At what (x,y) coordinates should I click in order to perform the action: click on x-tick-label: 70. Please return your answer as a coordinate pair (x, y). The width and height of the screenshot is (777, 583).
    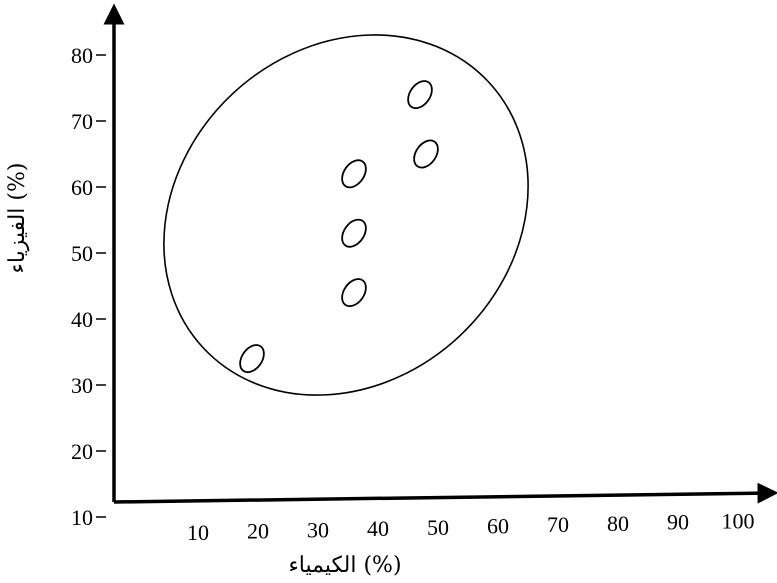
    Looking at the image, I should click on (558, 524).